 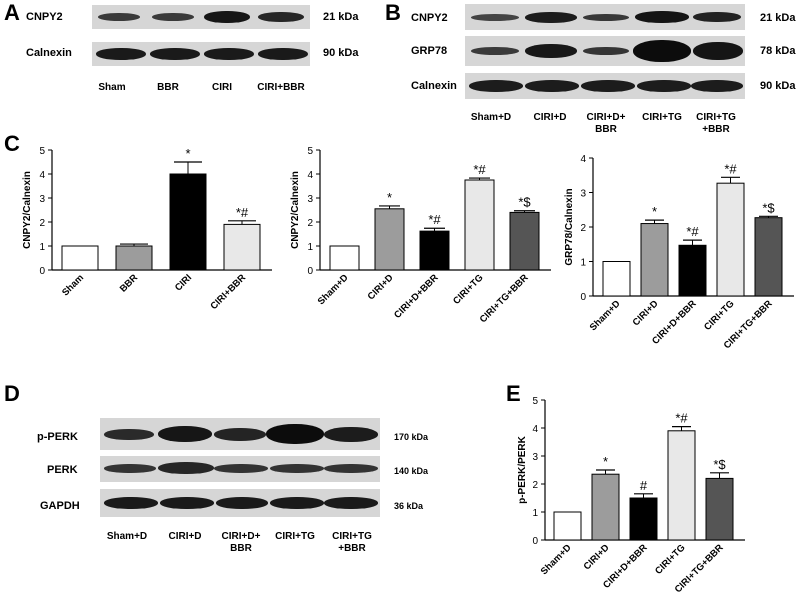 What do you see at coordinates (513, 393) in the screenshot?
I see `panel-letter-e: E` at bounding box center [513, 393].